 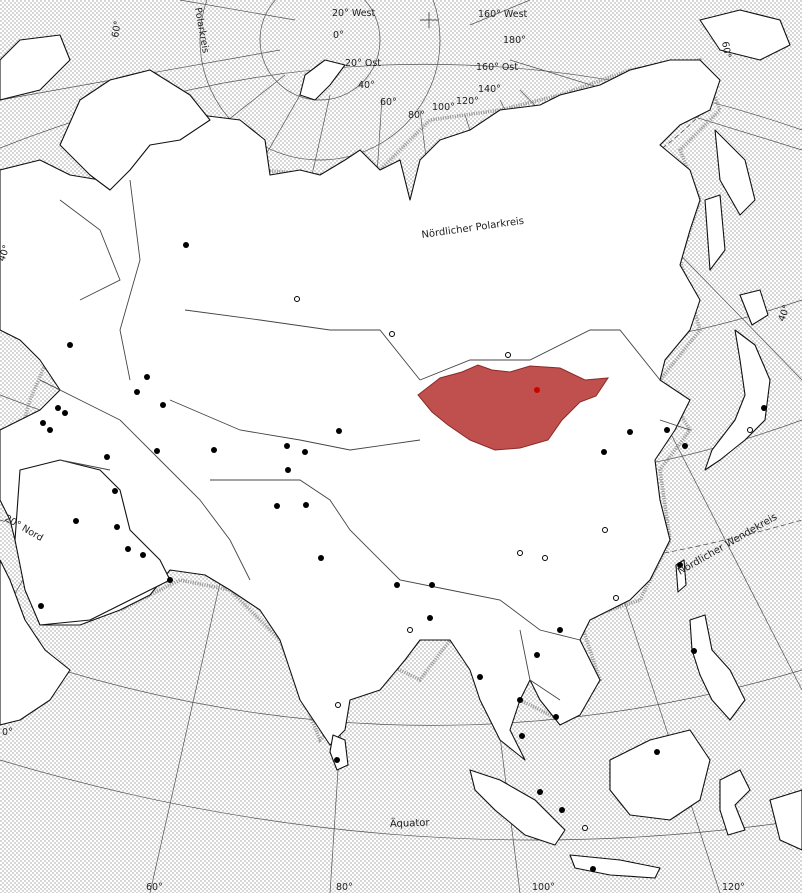 What do you see at coordinates (344, 887) in the screenshot?
I see `label-lon-80-bottom: 80°` at bounding box center [344, 887].